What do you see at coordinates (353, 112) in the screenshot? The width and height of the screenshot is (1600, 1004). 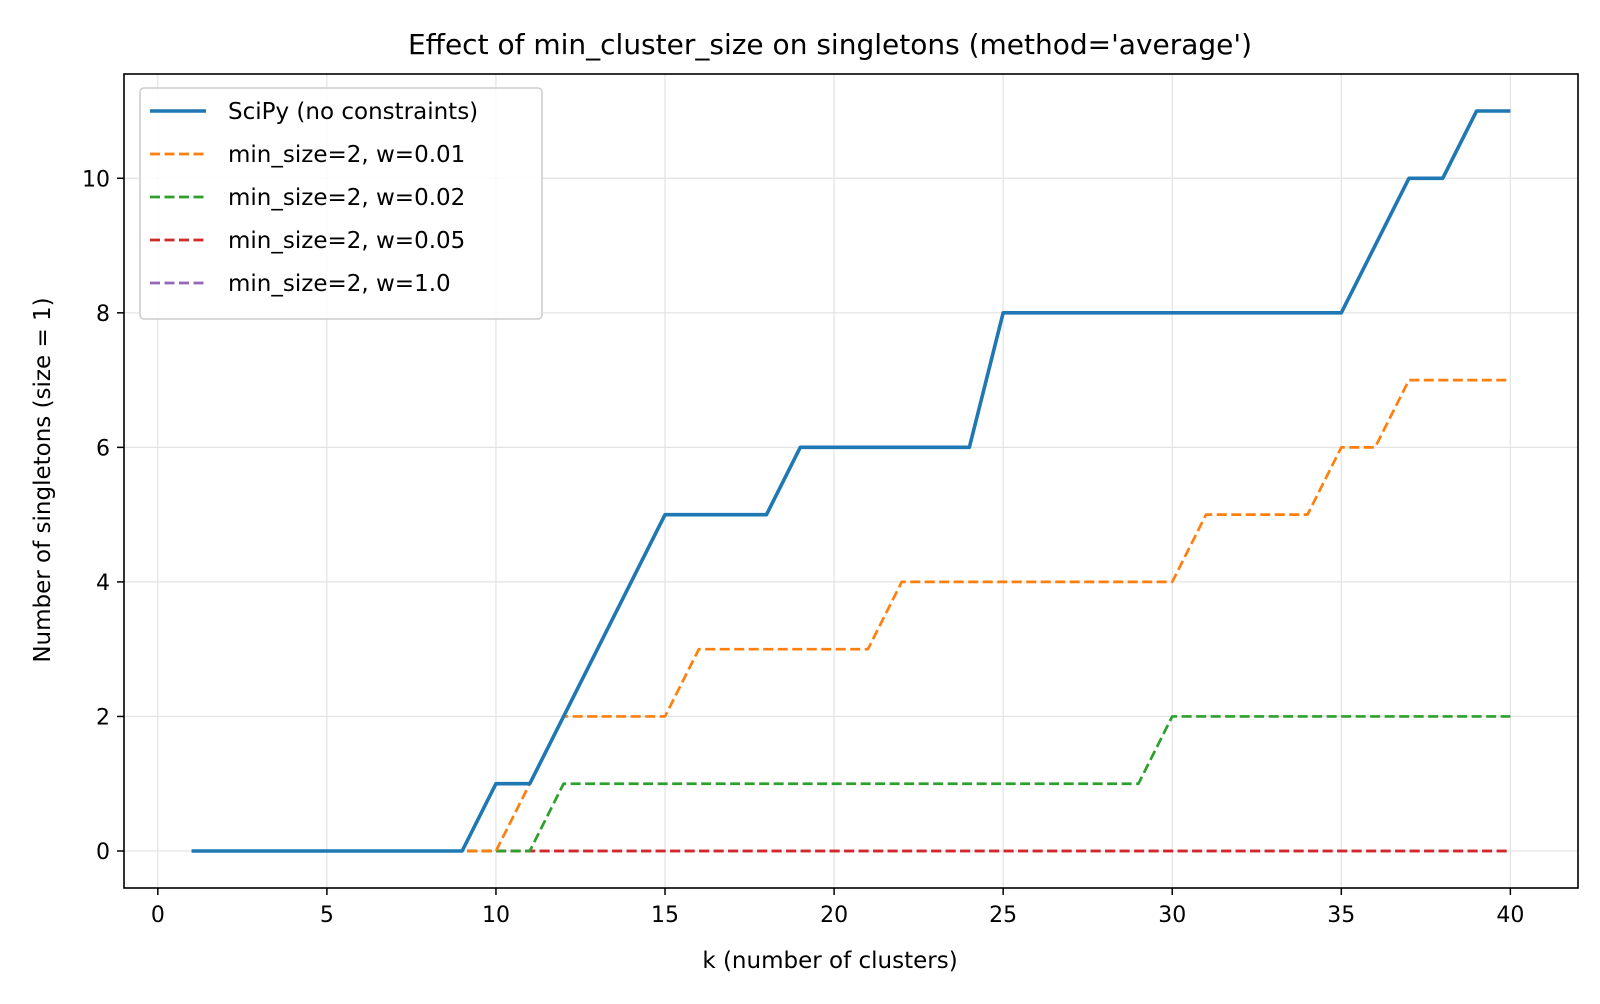 I see `legend-label: SciPy (no constraints)` at bounding box center [353, 112].